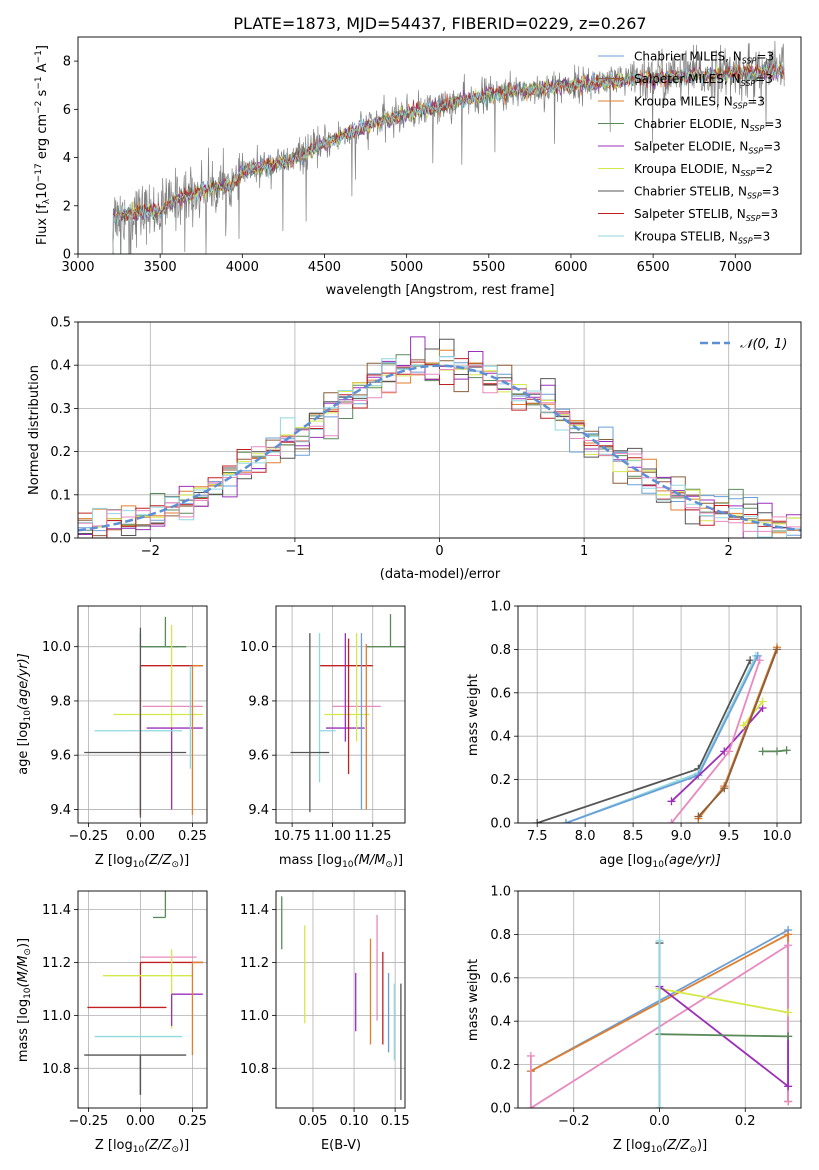 This screenshot has height=1170, width=819. Describe the element at coordinates (447, 158) in the screenshot. I see `model-spectrum` at that location.